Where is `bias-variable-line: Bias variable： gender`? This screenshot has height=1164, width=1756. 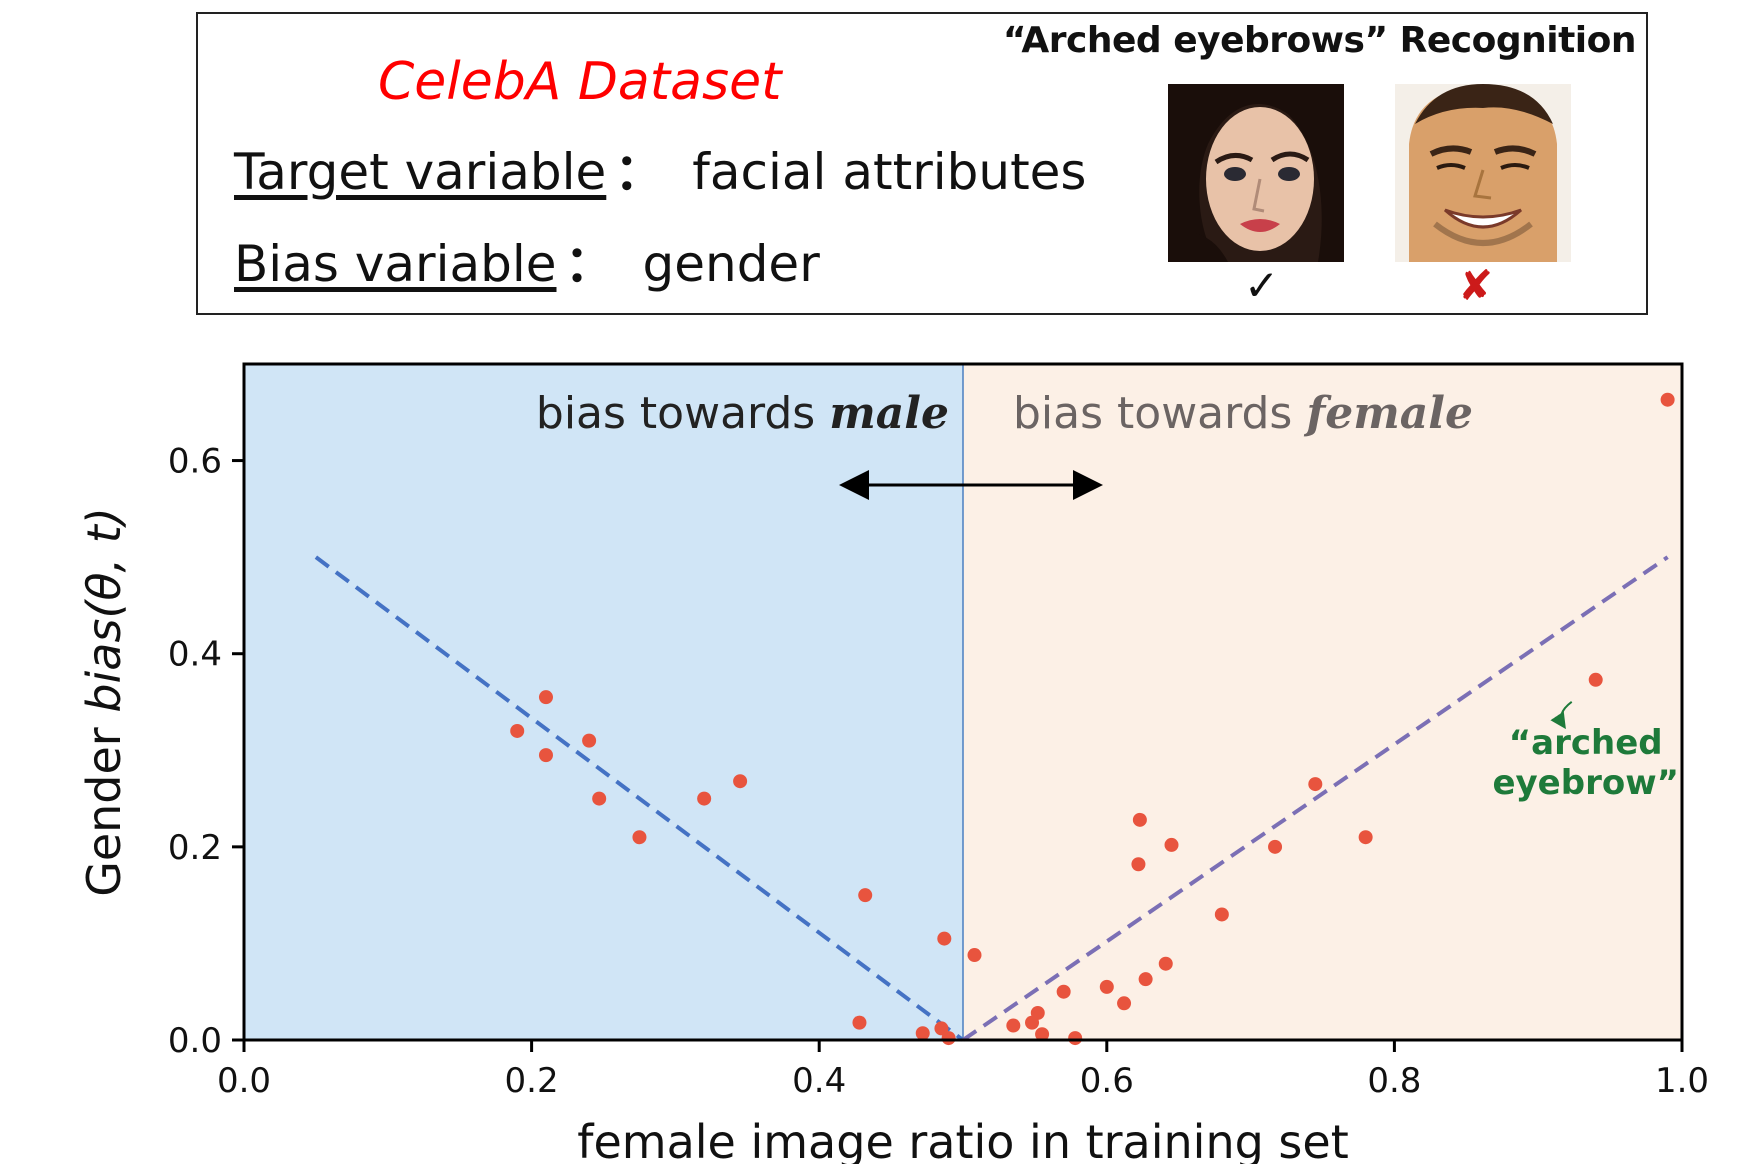 bias-variable-line: Bias variable： gender is located at coordinates (527, 260).